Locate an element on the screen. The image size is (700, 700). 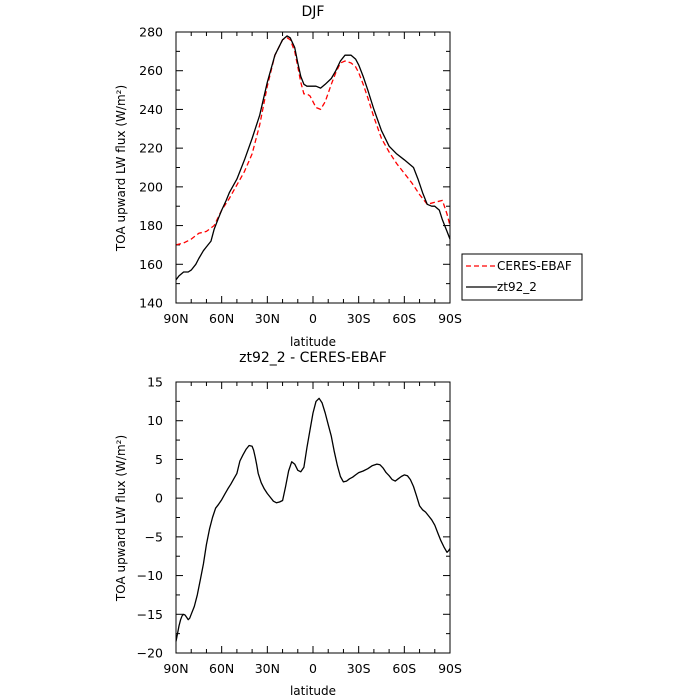
top-panel-ylabel: TOA upward LW flux (W/m²) is located at coordinates (121, 168).